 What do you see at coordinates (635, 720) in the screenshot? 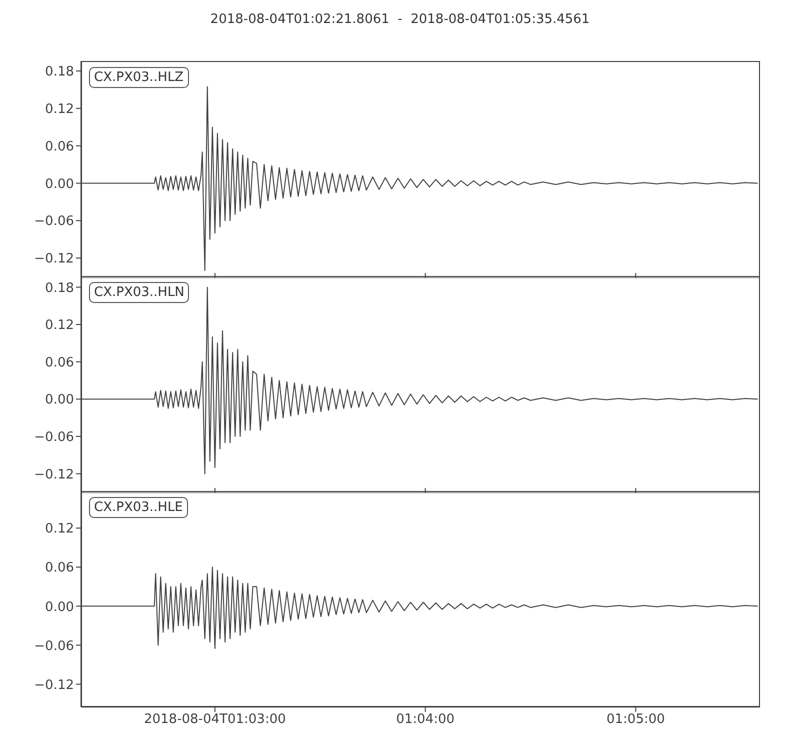
I see `x-tick-label: 01:05:00` at bounding box center [635, 720].